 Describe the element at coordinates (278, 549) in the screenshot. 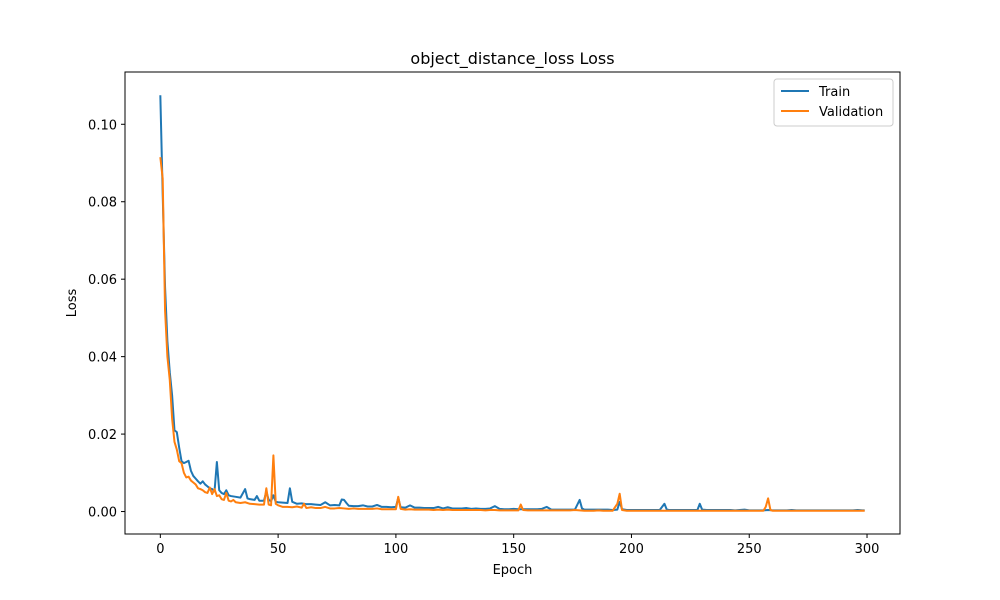

I see `x-tick-label: 50` at that location.